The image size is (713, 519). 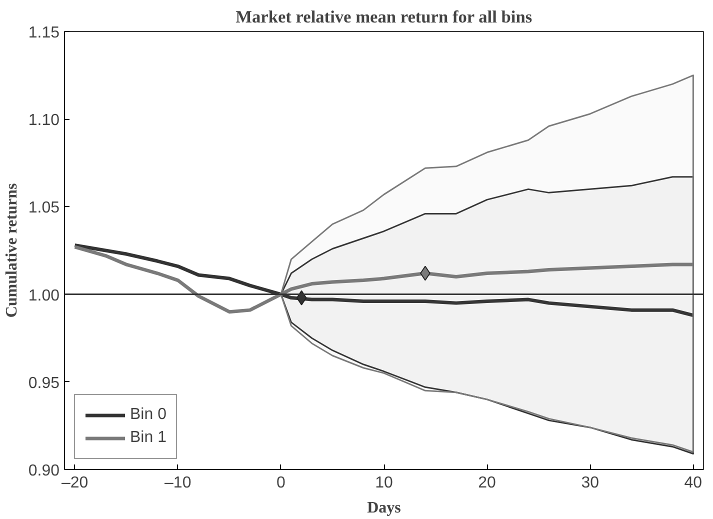 I want to click on x-tick-label: –10, so click(x=178, y=483).